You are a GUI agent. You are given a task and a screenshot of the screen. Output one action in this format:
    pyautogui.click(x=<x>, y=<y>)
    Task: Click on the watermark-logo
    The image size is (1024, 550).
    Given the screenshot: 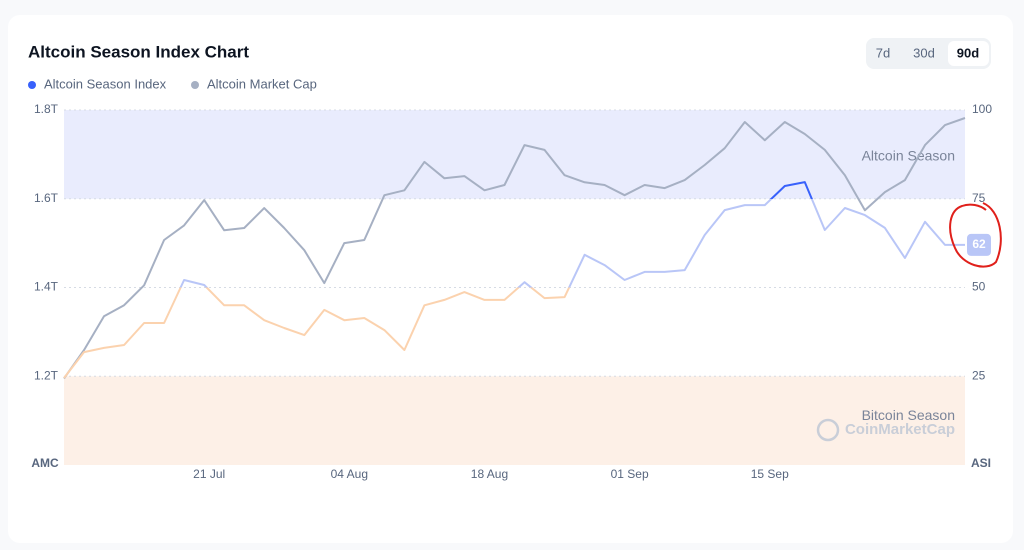 What is the action you would take?
    pyautogui.click(x=828, y=430)
    